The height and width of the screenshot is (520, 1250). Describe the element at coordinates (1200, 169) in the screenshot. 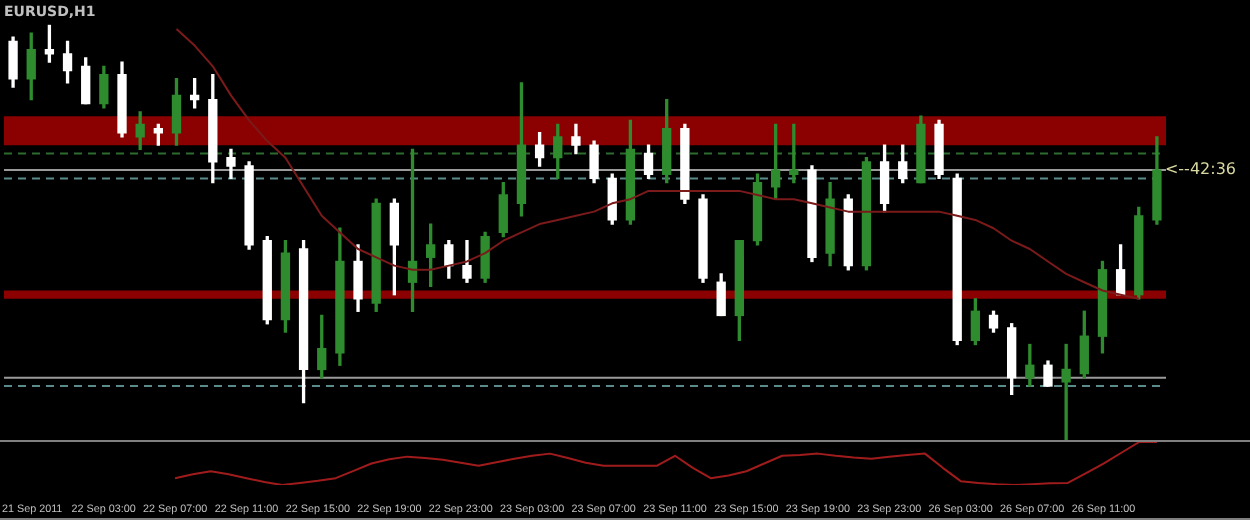

I see `annotation: <--42:36` at that location.